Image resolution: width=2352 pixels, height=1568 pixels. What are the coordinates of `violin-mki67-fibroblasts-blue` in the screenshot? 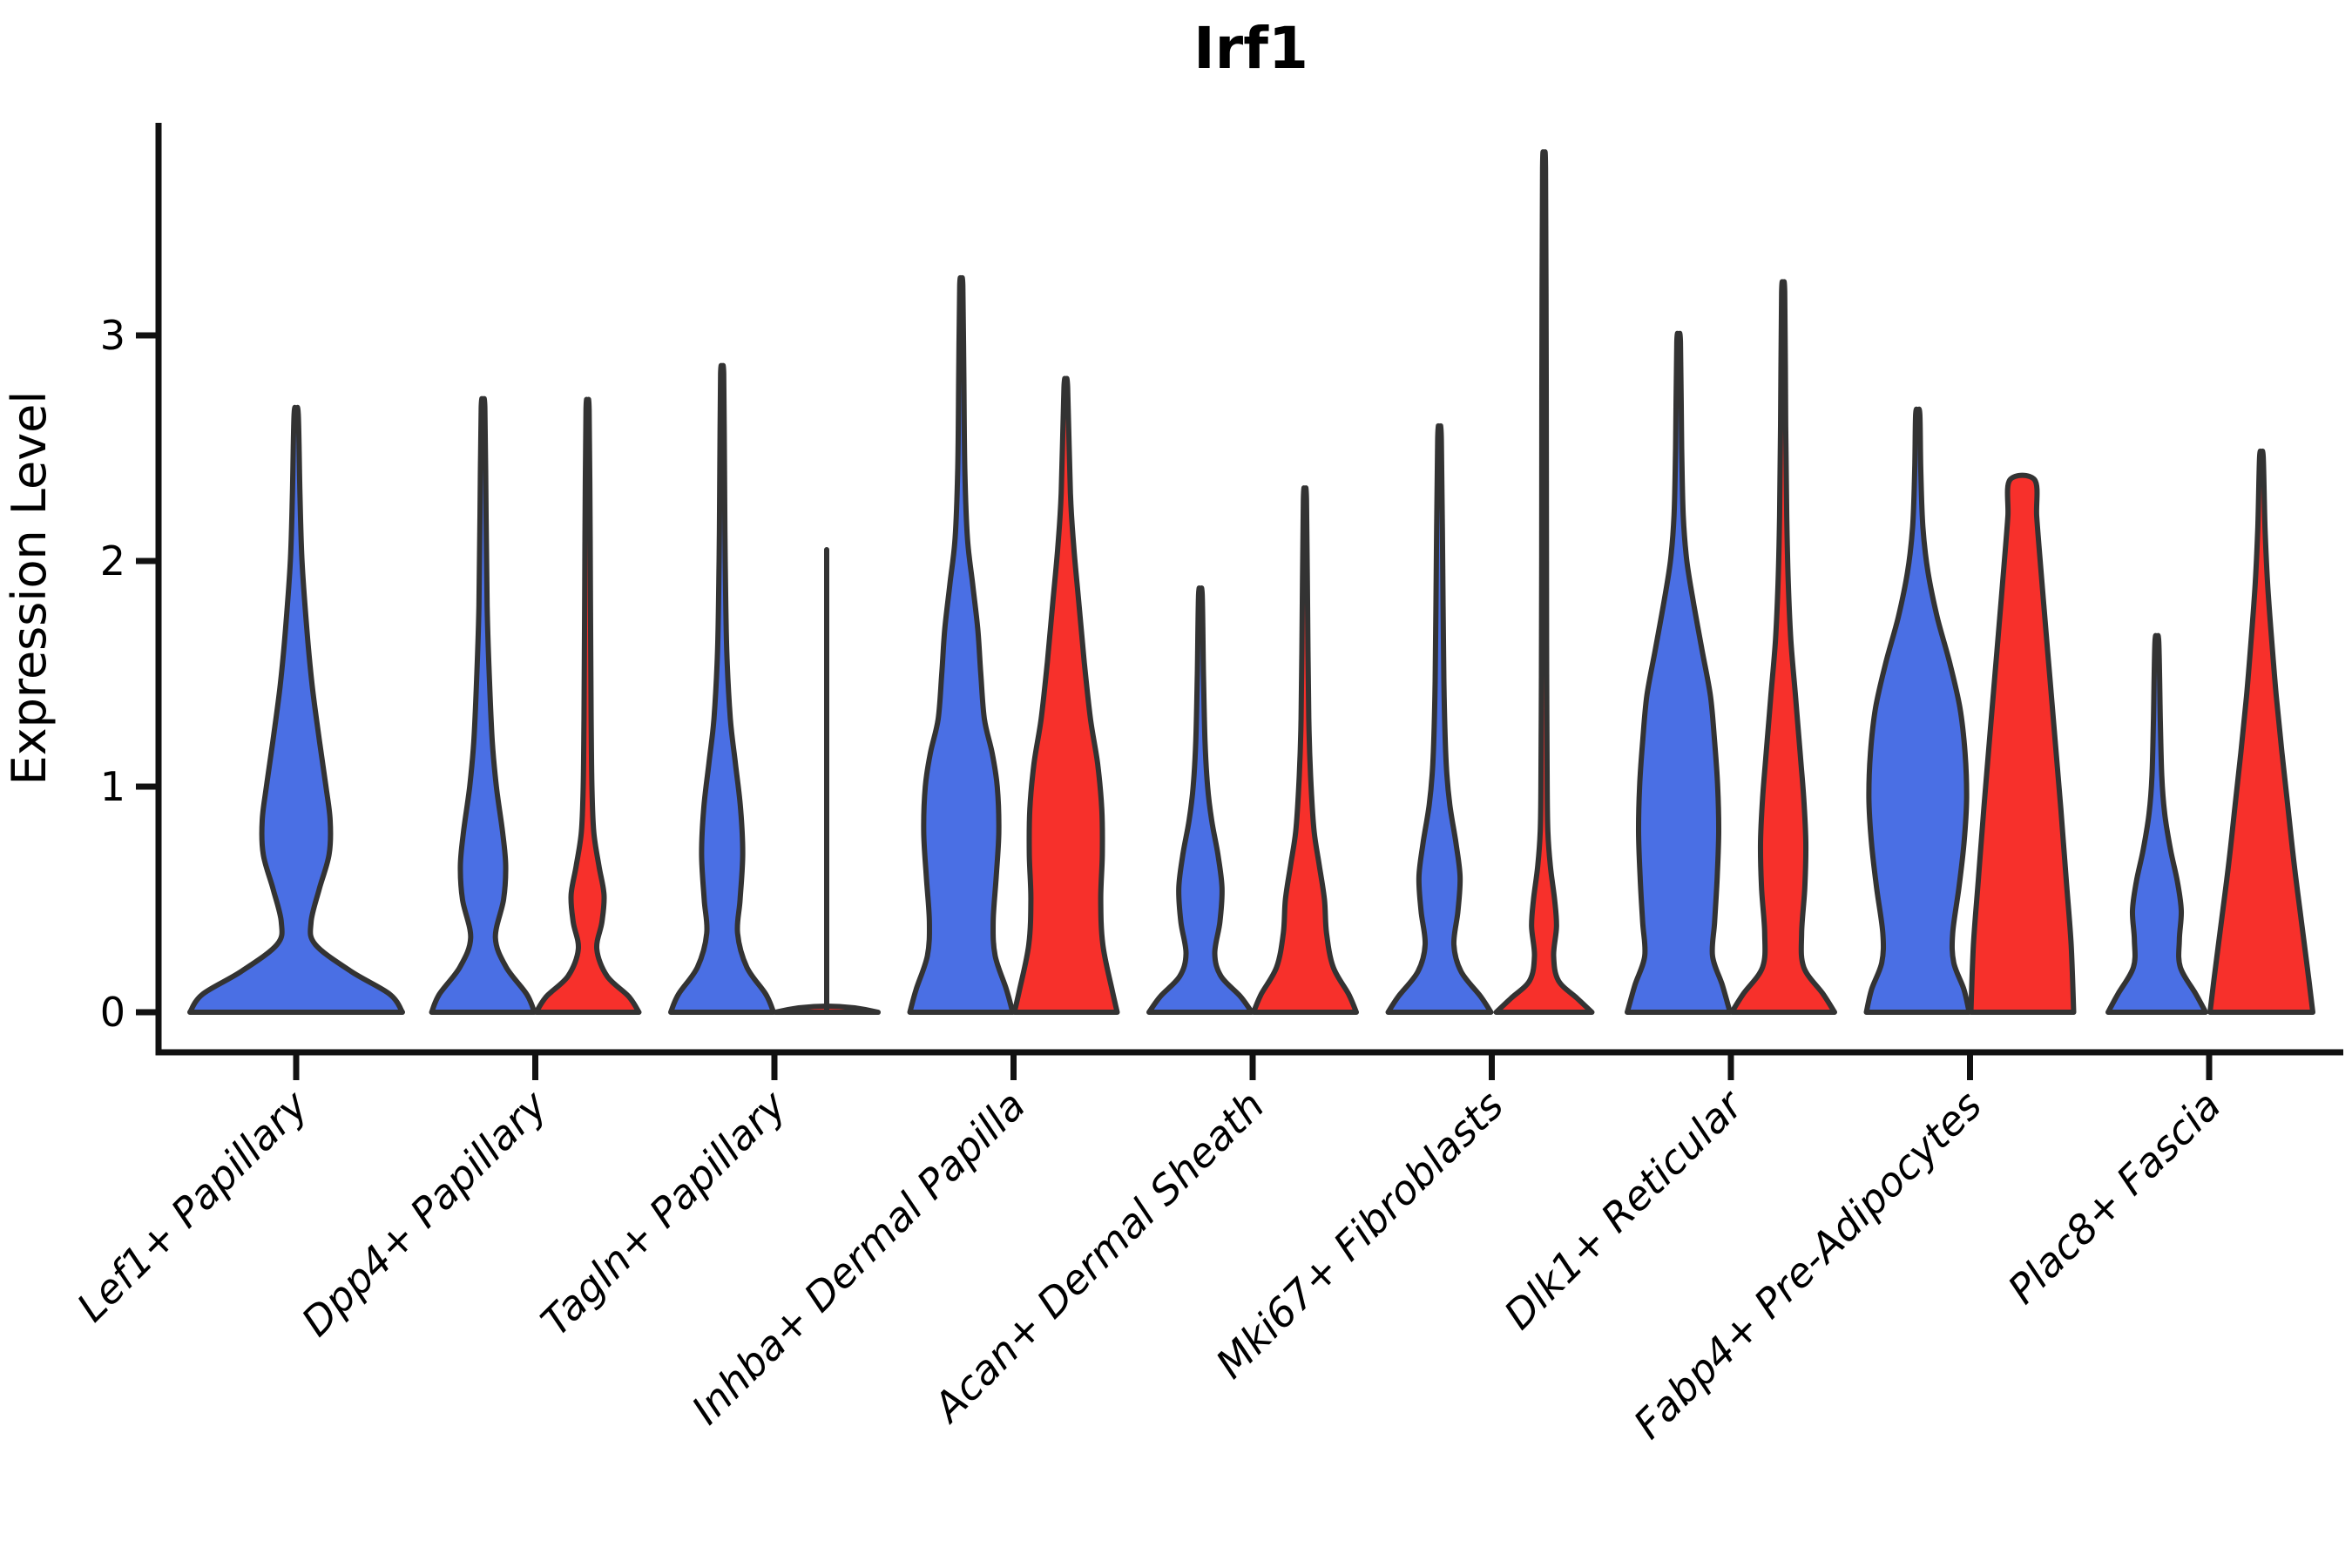 It's located at (1439, 718).